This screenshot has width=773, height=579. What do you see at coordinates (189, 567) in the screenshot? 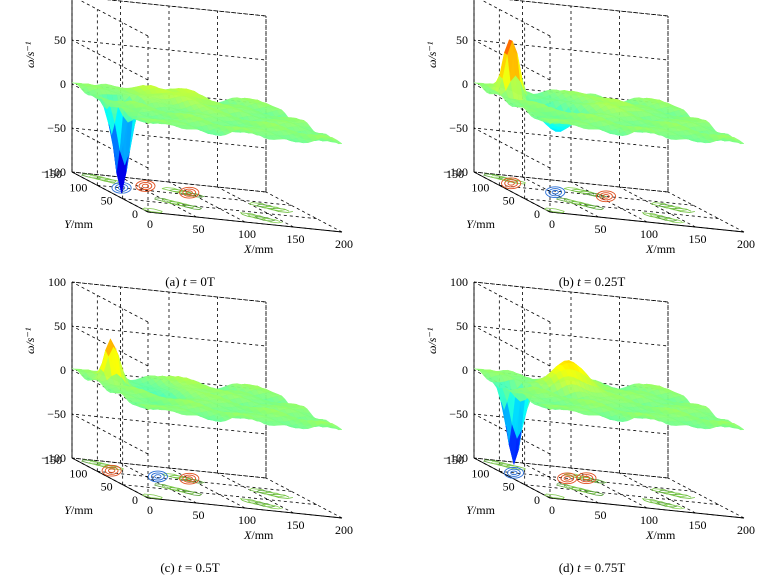
I see `panel-caption: (c) t = 0.5T` at bounding box center [189, 567].